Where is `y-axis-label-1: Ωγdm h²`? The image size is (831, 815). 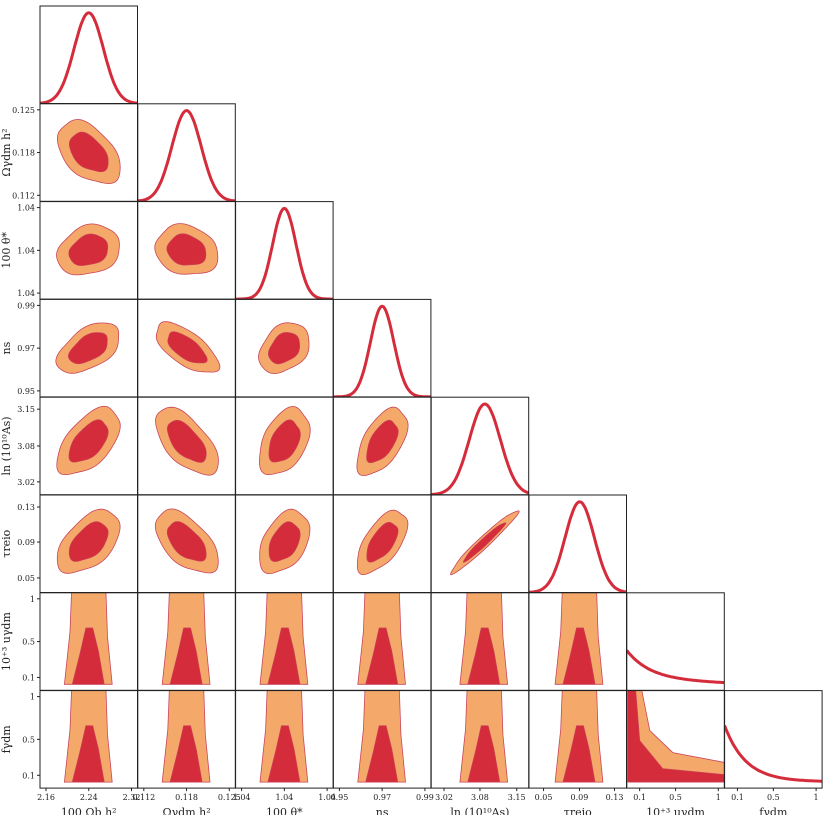 y-axis-label-1: Ωγdm h² is located at coordinates (6, 152).